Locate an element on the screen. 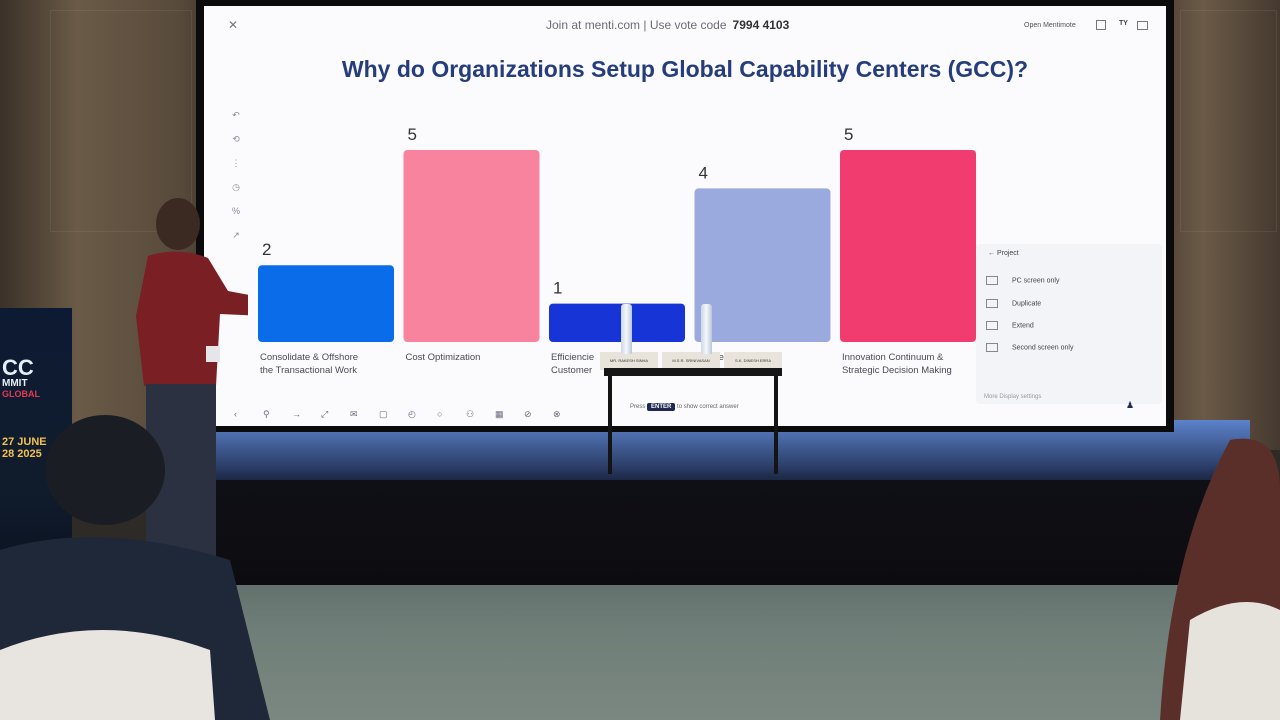  join-text: Join at menti.com | Use vote code is located at coordinates (636, 25).